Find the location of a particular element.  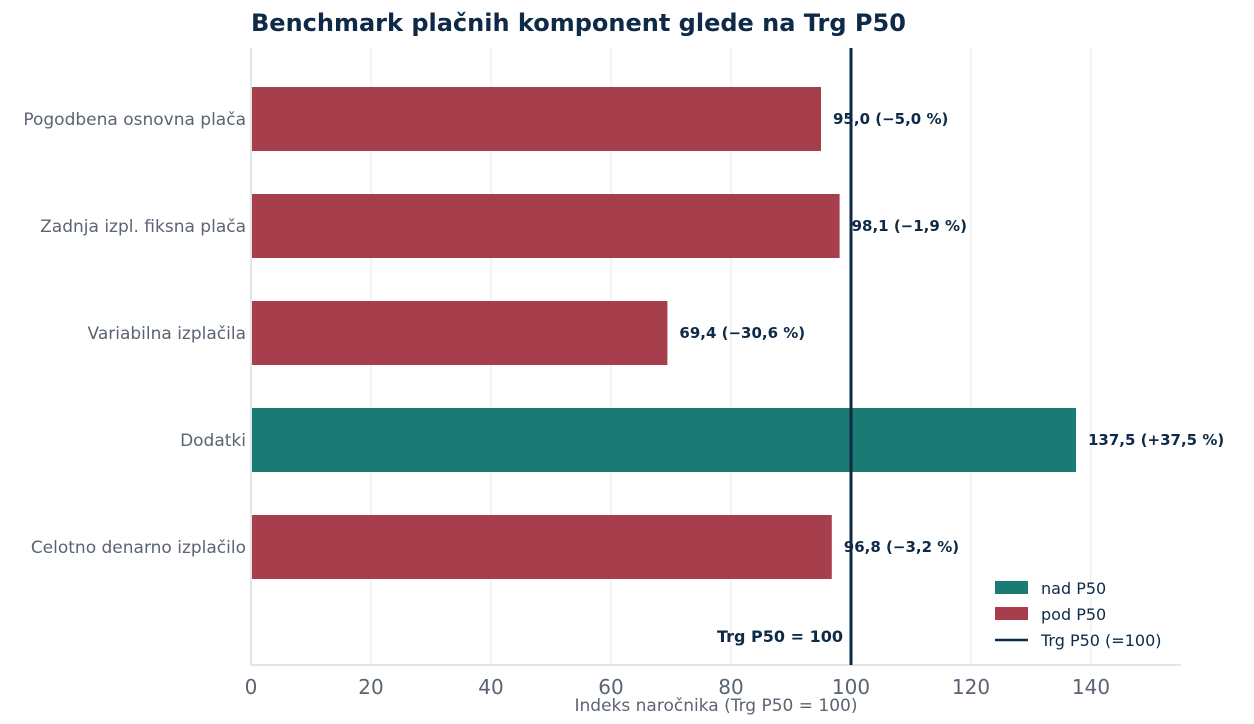

legend-swatch-pod is located at coordinates (1011, 613).